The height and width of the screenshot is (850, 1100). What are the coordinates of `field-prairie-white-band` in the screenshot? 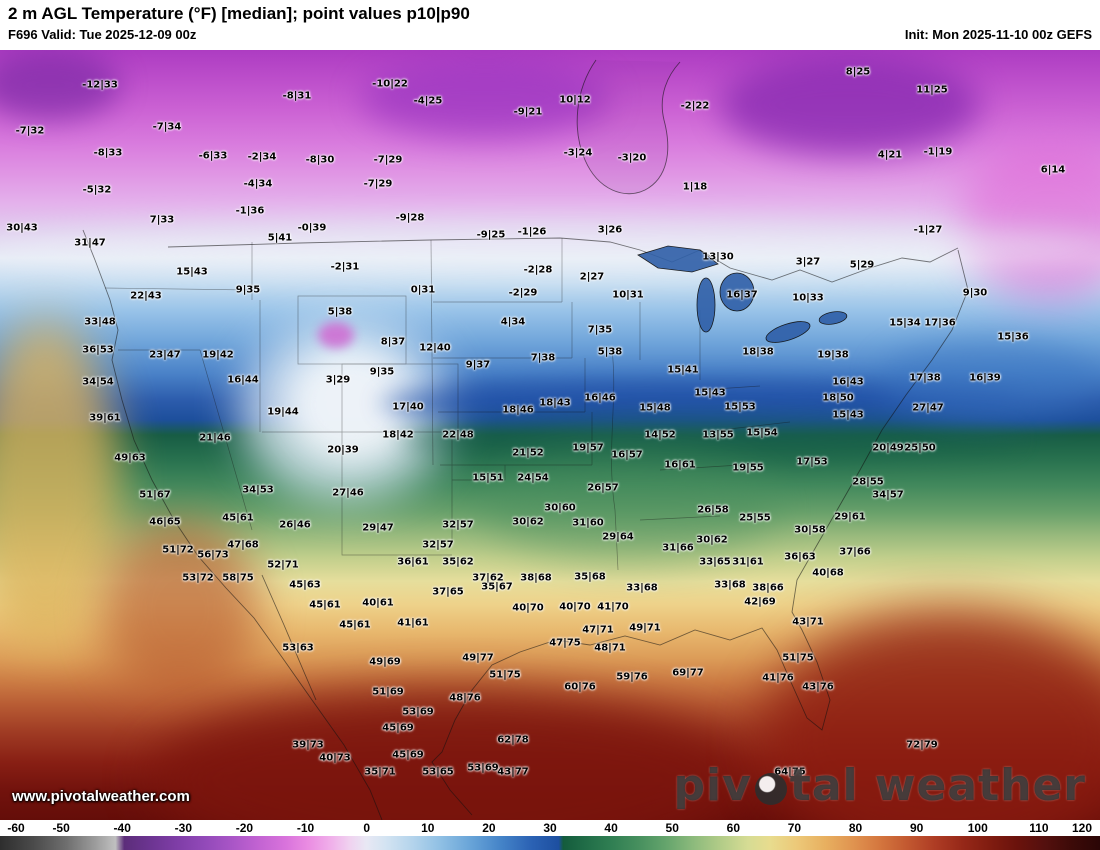 It's located at (550, 247).